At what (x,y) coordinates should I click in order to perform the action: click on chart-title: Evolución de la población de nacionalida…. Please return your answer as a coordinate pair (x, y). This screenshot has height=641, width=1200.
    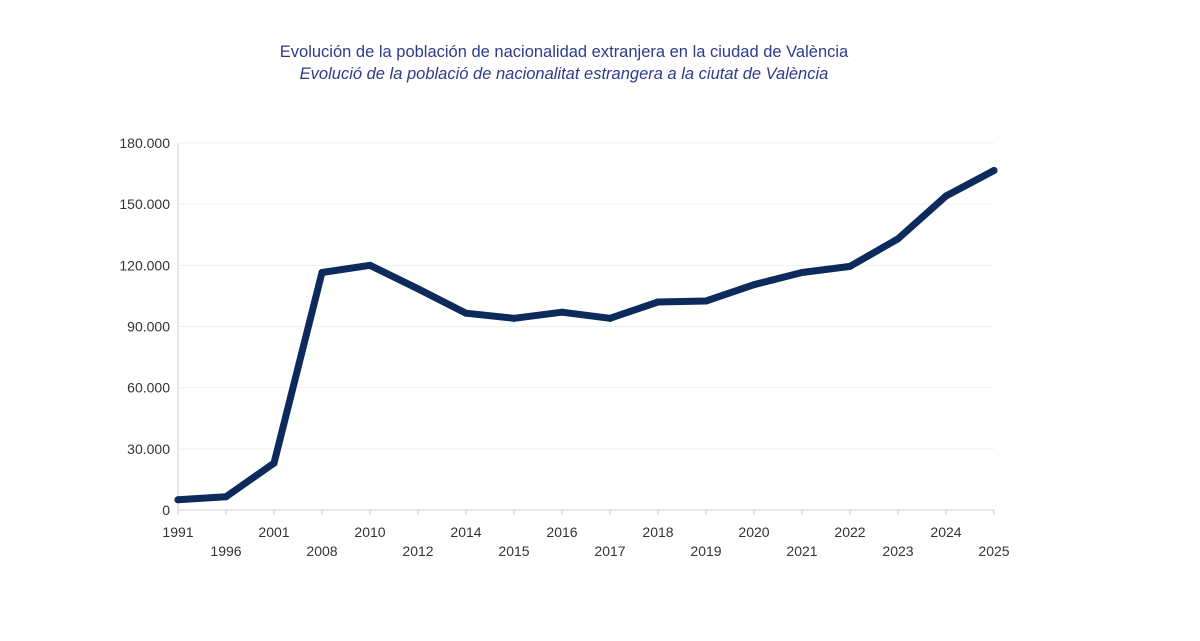
    Looking at the image, I should click on (564, 52).